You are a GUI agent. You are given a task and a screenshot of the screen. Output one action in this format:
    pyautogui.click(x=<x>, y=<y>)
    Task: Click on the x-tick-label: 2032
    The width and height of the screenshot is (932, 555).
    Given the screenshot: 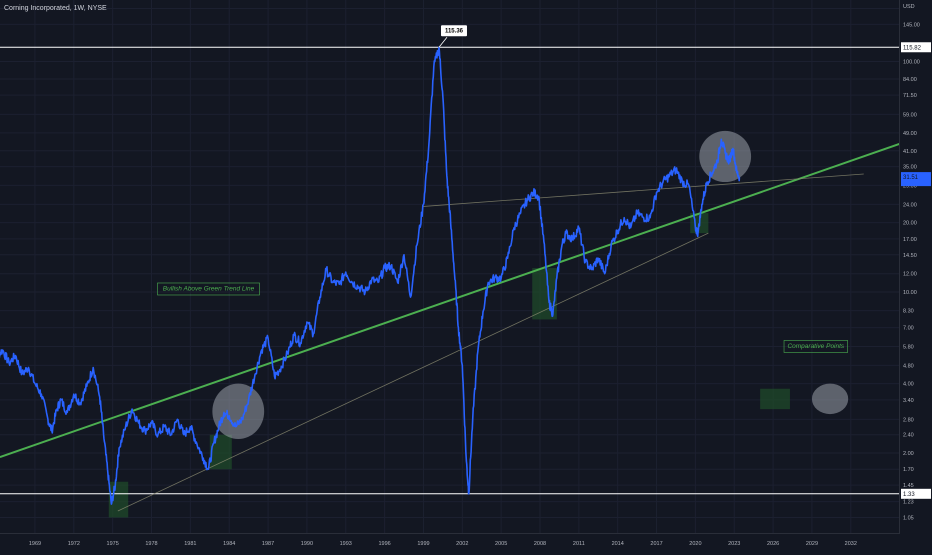 What is the action you would take?
    pyautogui.click(x=851, y=544)
    